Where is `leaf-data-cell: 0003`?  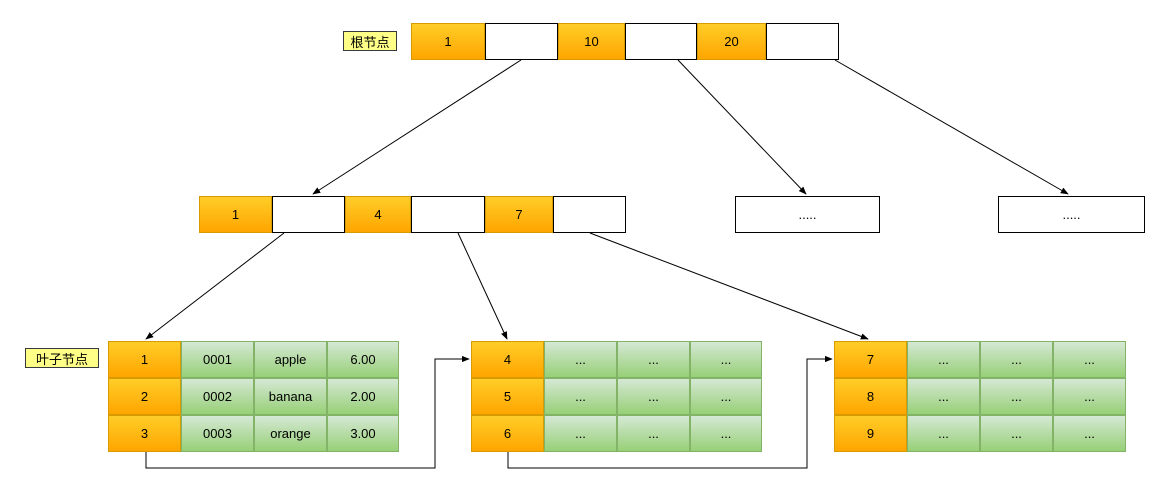
leaf-data-cell: 0003 is located at coordinates (217, 433).